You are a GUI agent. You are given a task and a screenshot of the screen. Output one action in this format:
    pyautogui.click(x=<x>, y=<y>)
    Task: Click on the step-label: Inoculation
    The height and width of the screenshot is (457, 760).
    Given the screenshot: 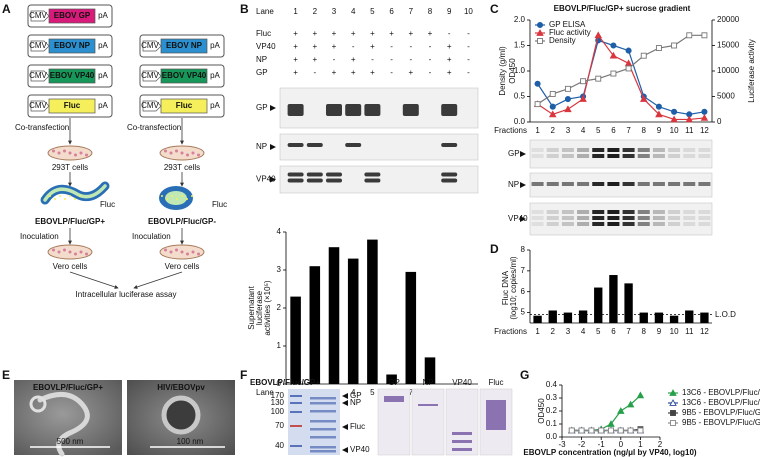 What is the action you would take?
    pyautogui.click(x=39, y=236)
    